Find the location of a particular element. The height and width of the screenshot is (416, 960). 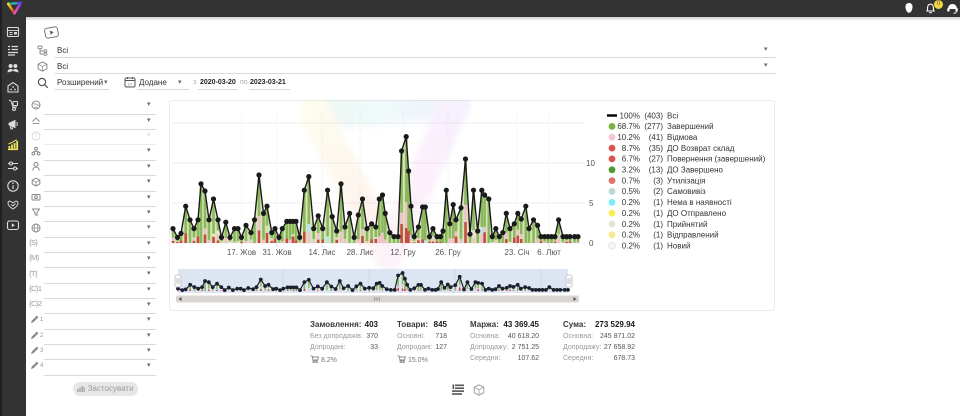

svg-text: Новий is located at coordinates (678, 246).